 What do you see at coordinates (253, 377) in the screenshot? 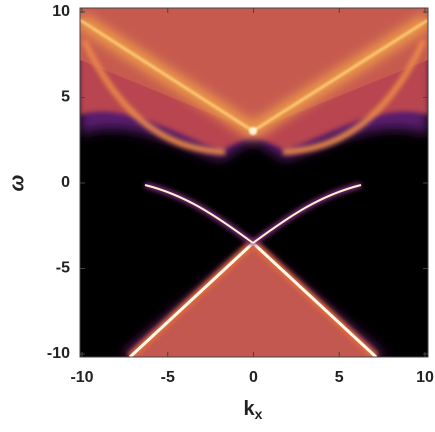
I see `x-tick-label: 0` at bounding box center [253, 377].